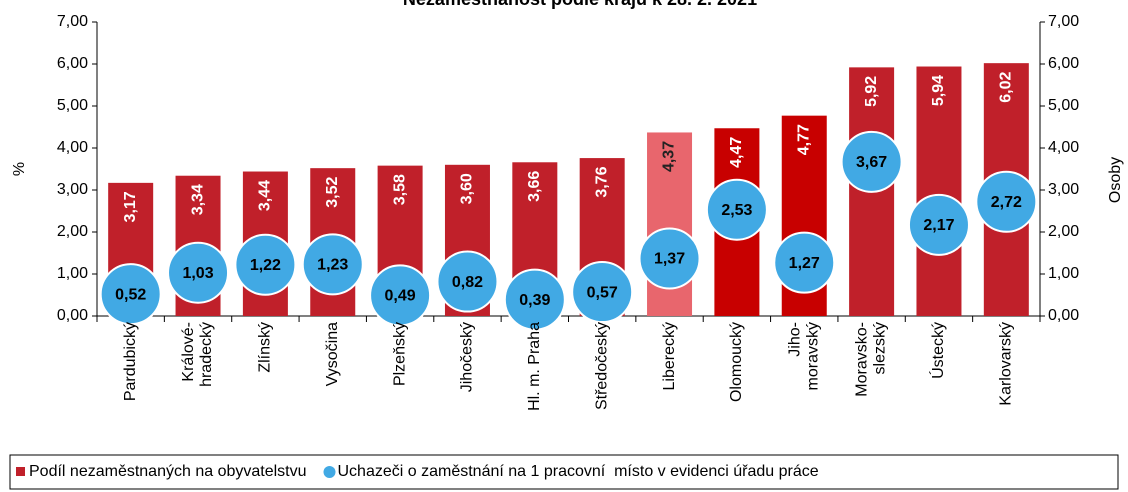  What do you see at coordinates (1115, 180) in the screenshot?
I see `y2-axis-label: Osoby` at bounding box center [1115, 180].